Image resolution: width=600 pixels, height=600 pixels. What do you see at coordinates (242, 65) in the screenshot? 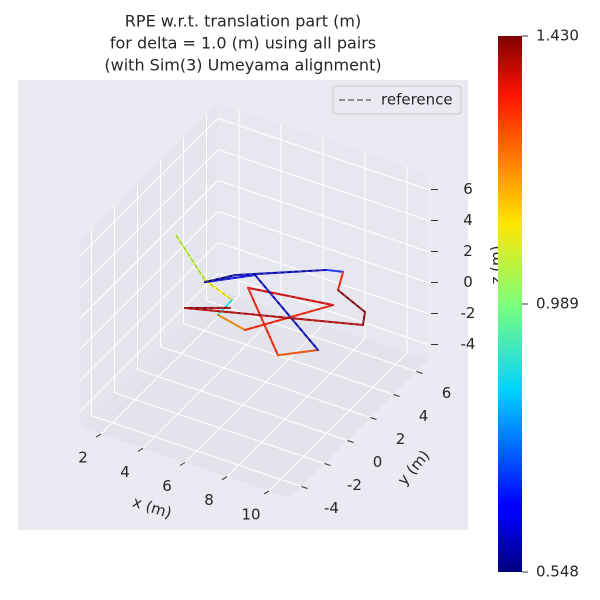
I see `chart-title: (with Sim(3) Umeyama alignment)` at bounding box center [242, 65].